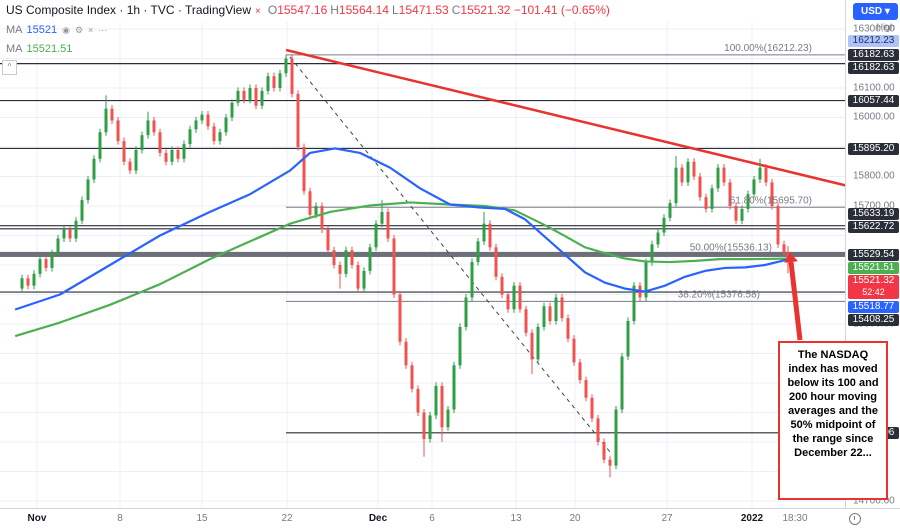 The image size is (900, 528). I want to click on price-badge-red: 15521.32 52:42, so click(873, 287).